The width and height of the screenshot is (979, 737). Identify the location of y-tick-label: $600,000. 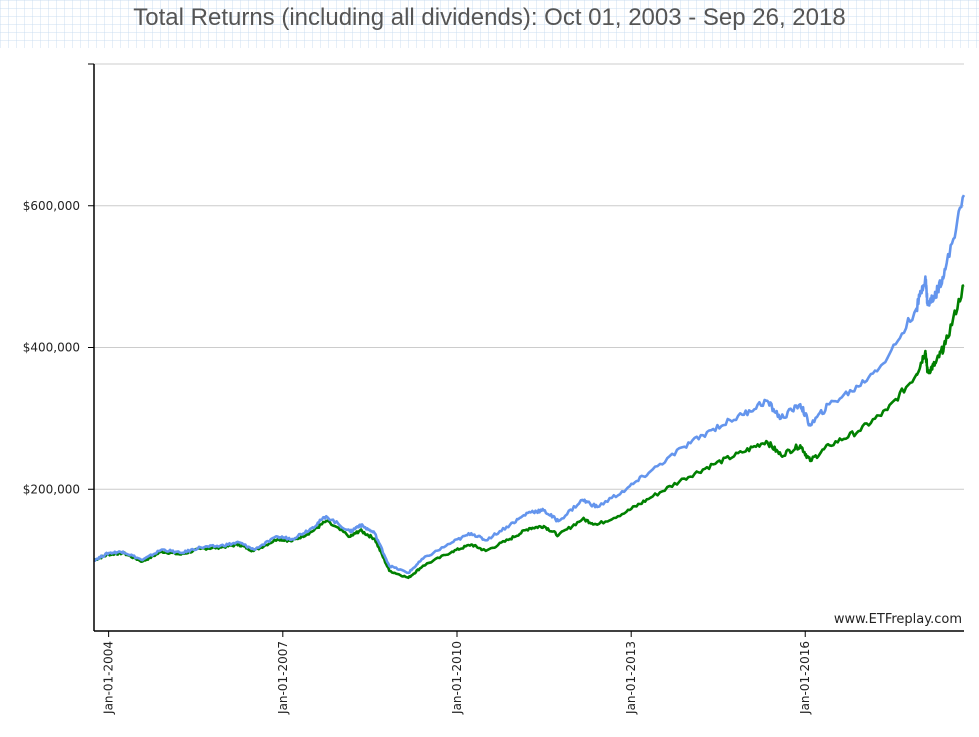
(51, 206).